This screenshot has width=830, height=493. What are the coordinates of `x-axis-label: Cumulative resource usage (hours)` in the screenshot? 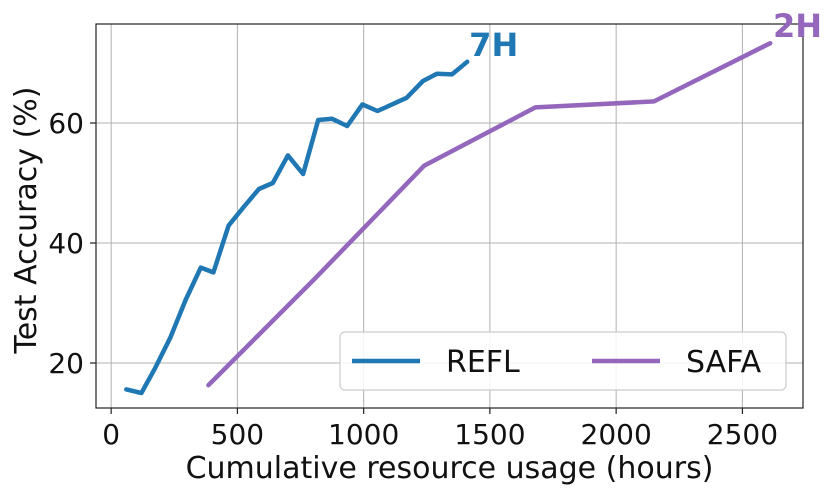 It's located at (450, 468).